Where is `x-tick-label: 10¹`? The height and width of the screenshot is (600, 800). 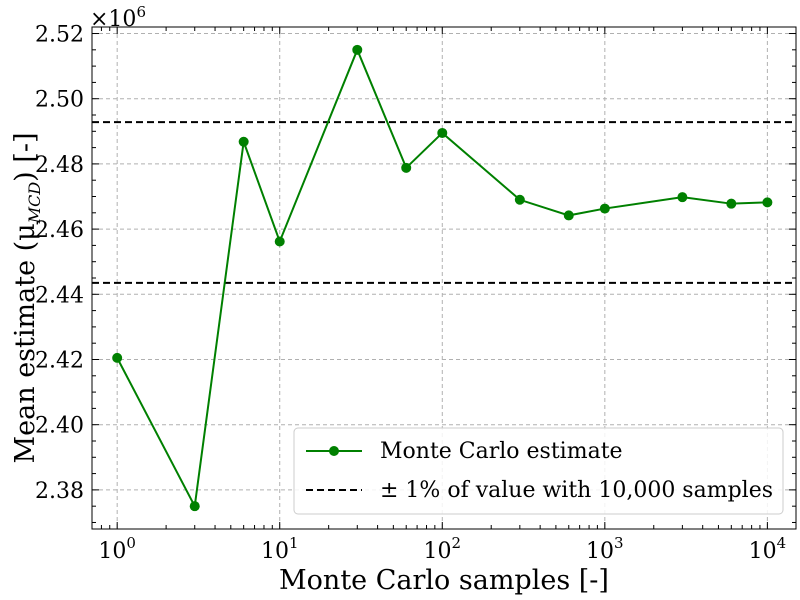 x-tick-label: 10¹ is located at coordinates (280, 549).